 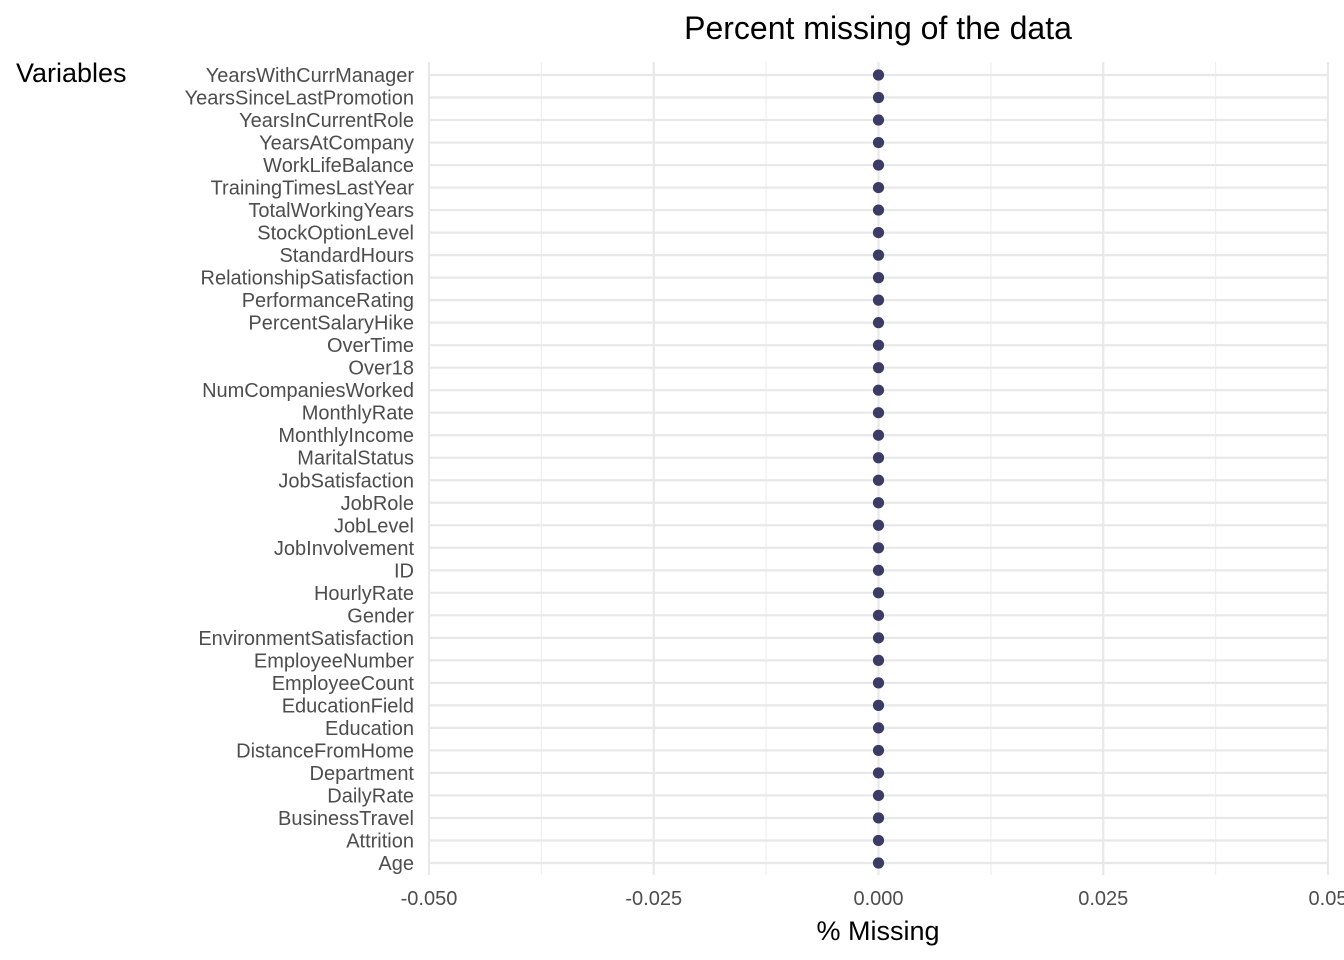 I want to click on category-label: Over18, so click(x=381, y=369).